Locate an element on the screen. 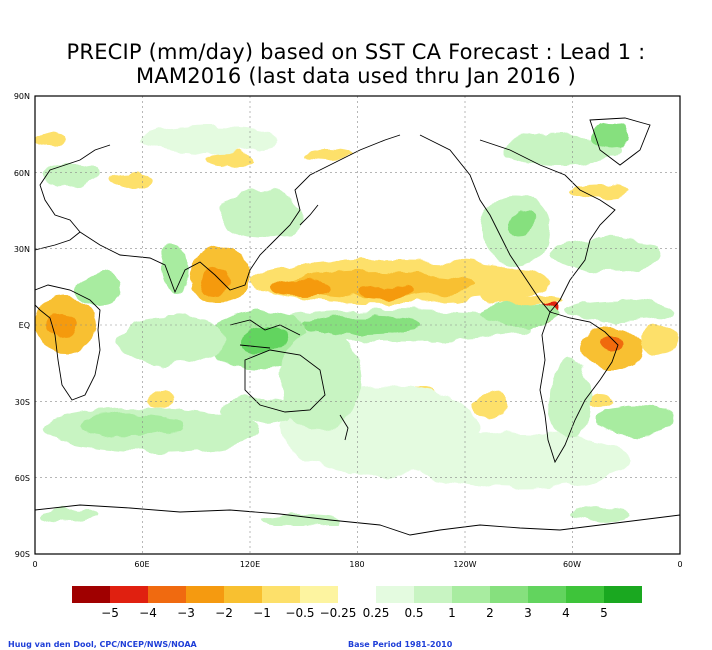 This screenshot has width=712, height=650. wet-area-southern-ocean is located at coordinates (520, 460).